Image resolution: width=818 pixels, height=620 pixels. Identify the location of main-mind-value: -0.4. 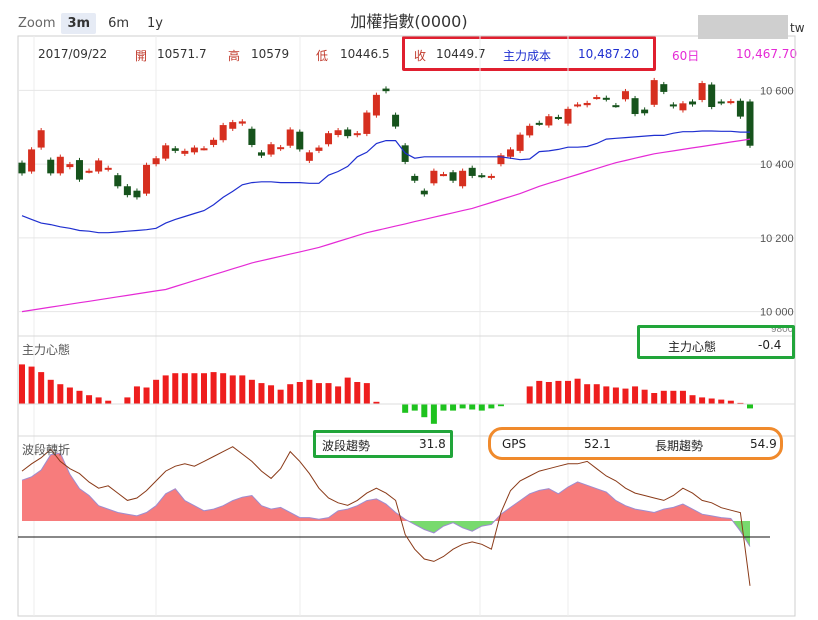
(770, 345).